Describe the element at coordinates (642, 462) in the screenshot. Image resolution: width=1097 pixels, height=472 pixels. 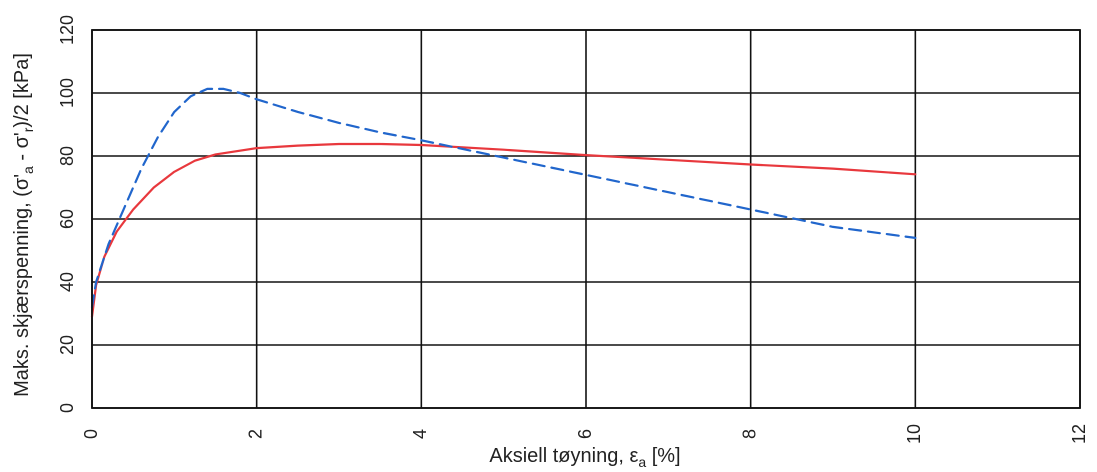
I see `x-axis-label-sub: a` at that location.